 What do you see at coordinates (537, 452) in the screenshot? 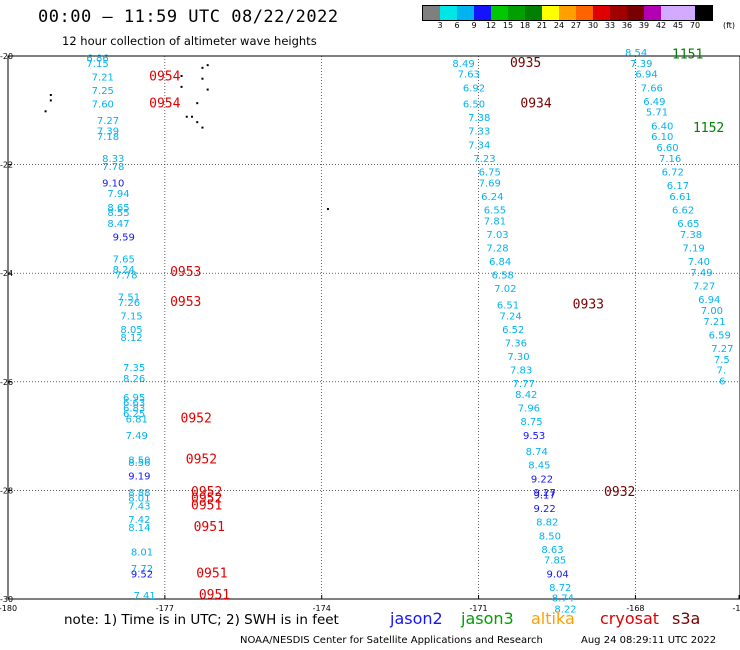
I see `wave-height-label: 8.74` at bounding box center [537, 452].